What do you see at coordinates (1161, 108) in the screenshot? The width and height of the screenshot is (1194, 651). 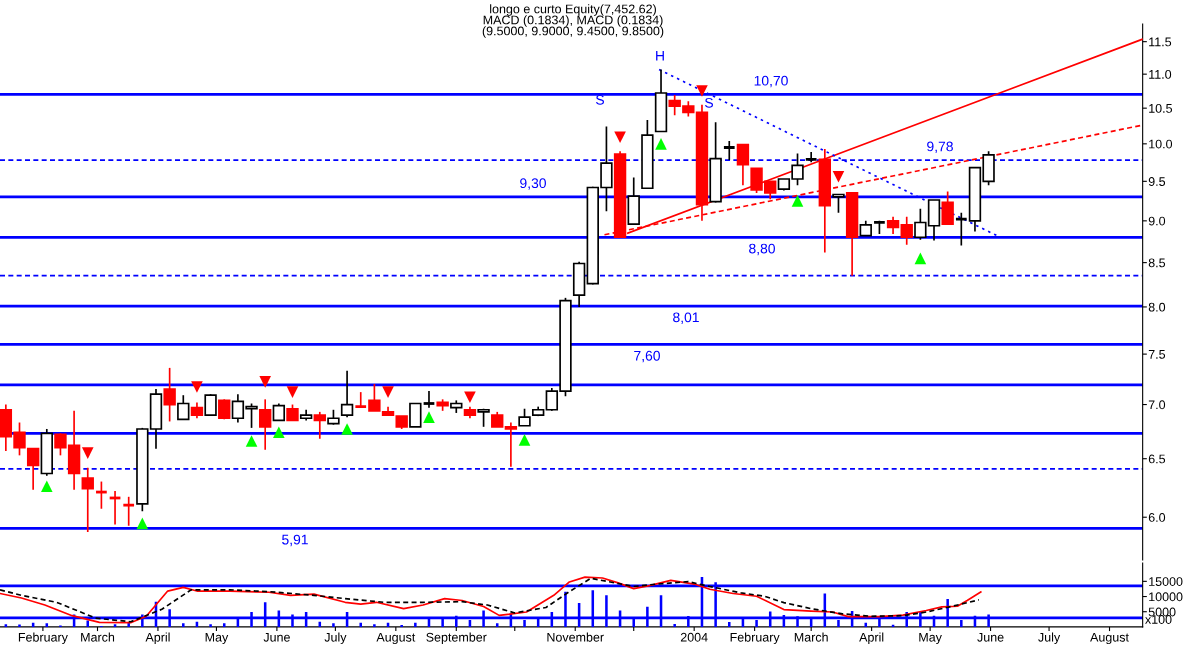 I see `y-tick-label: 10.5` at bounding box center [1161, 108].